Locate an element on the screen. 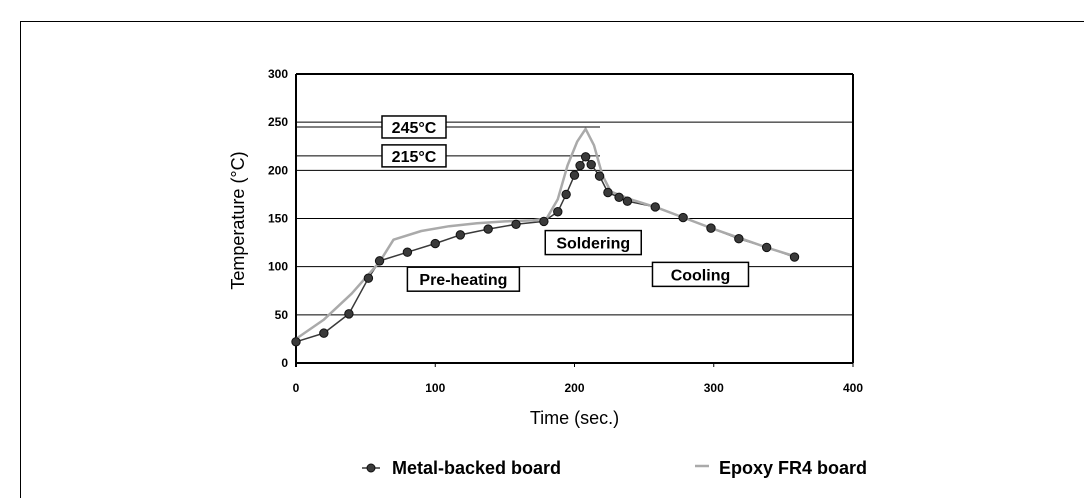 Image resolution: width=1084 pixels, height=498 pixels. annotation-label: Soldering is located at coordinates (593, 244).